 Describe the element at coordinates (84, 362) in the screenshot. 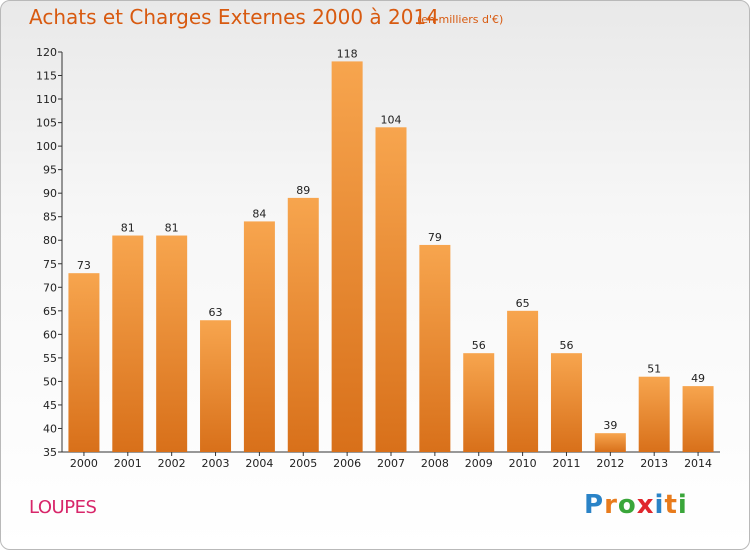

I see `bar-2000` at that location.